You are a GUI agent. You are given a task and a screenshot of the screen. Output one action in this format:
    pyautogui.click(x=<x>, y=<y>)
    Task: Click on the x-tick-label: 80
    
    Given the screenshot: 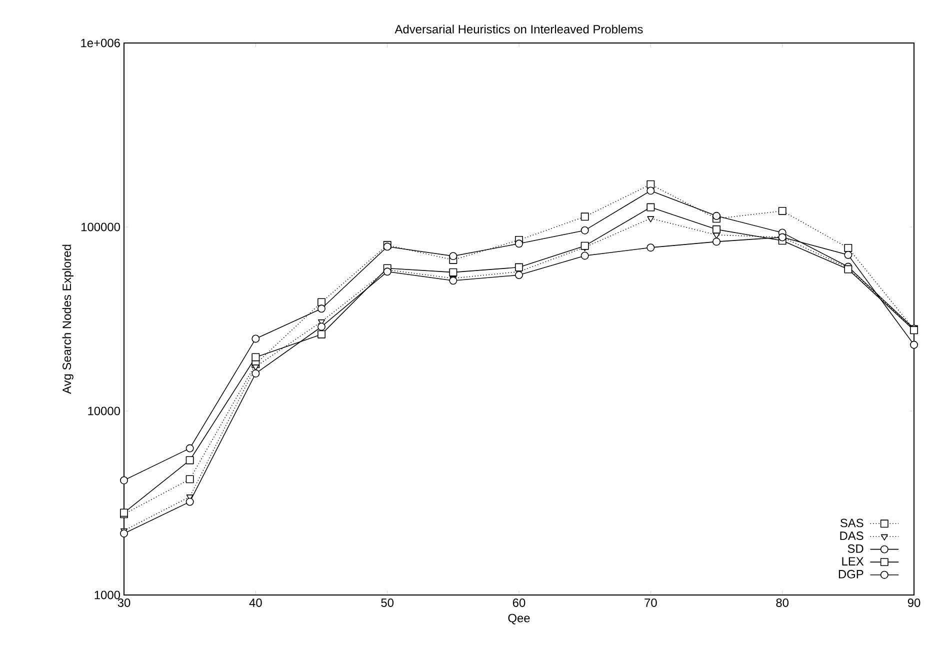 What is the action you would take?
    pyautogui.click(x=782, y=602)
    